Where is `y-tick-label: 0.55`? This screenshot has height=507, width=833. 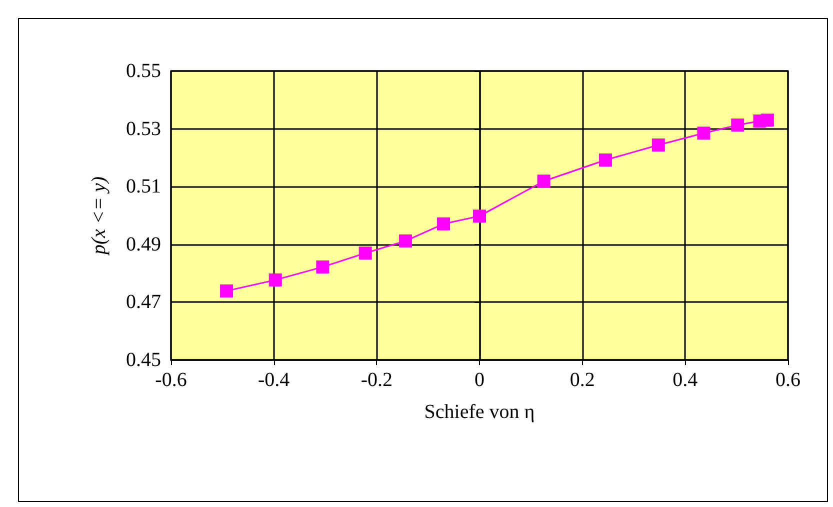
y-tick-label: 0.55 is located at coordinates (143, 71).